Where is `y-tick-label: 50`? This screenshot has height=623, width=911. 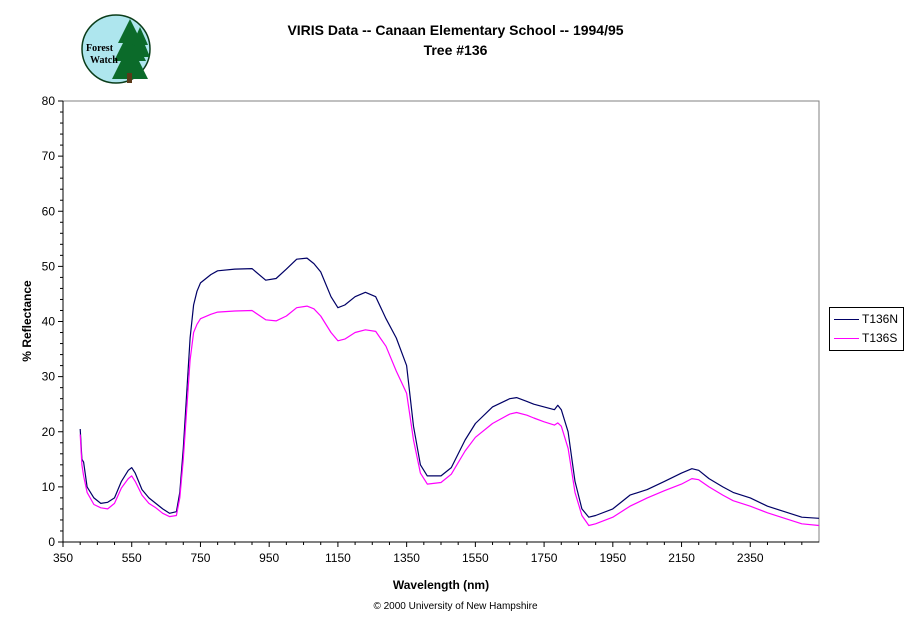 y-tick-label: 50 is located at coordinates (49, 266).